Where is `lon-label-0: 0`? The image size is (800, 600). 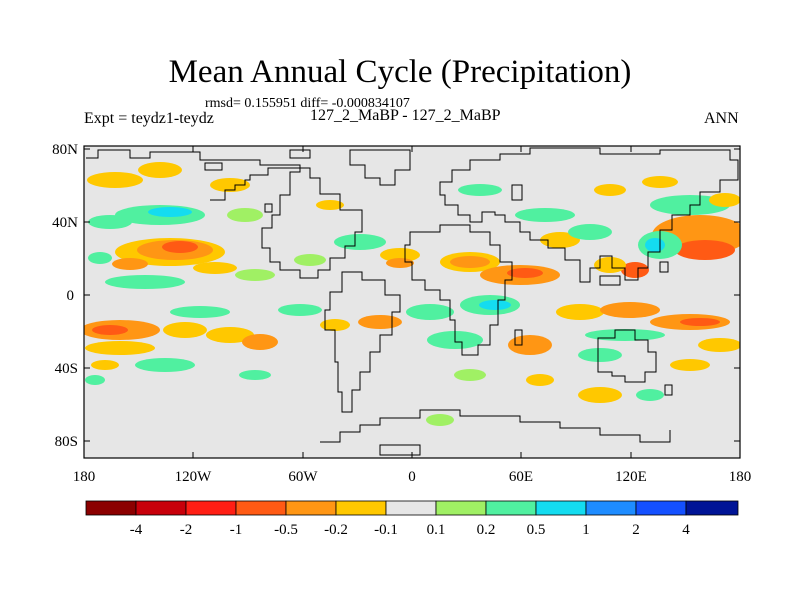
lon-label-0: 0 is located at coordinates (412, 477).